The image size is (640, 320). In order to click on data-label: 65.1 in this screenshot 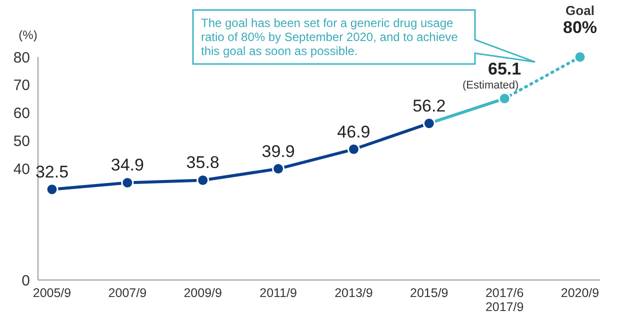, I will do `click(505, 69)`.